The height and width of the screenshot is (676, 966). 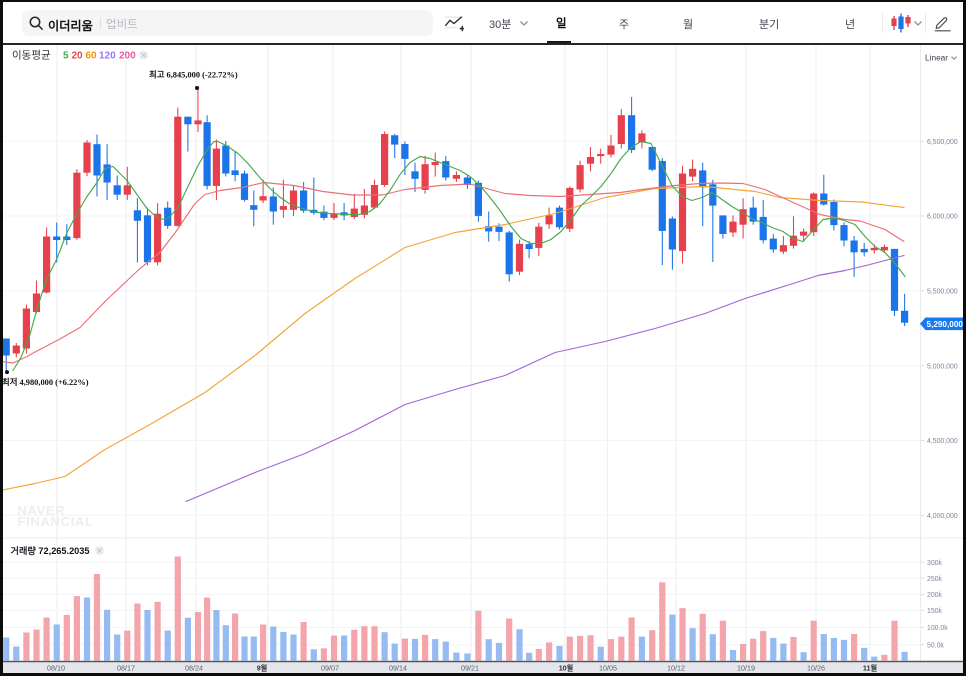 I want to click on svg-text: 200, so click(x=127, y=55).